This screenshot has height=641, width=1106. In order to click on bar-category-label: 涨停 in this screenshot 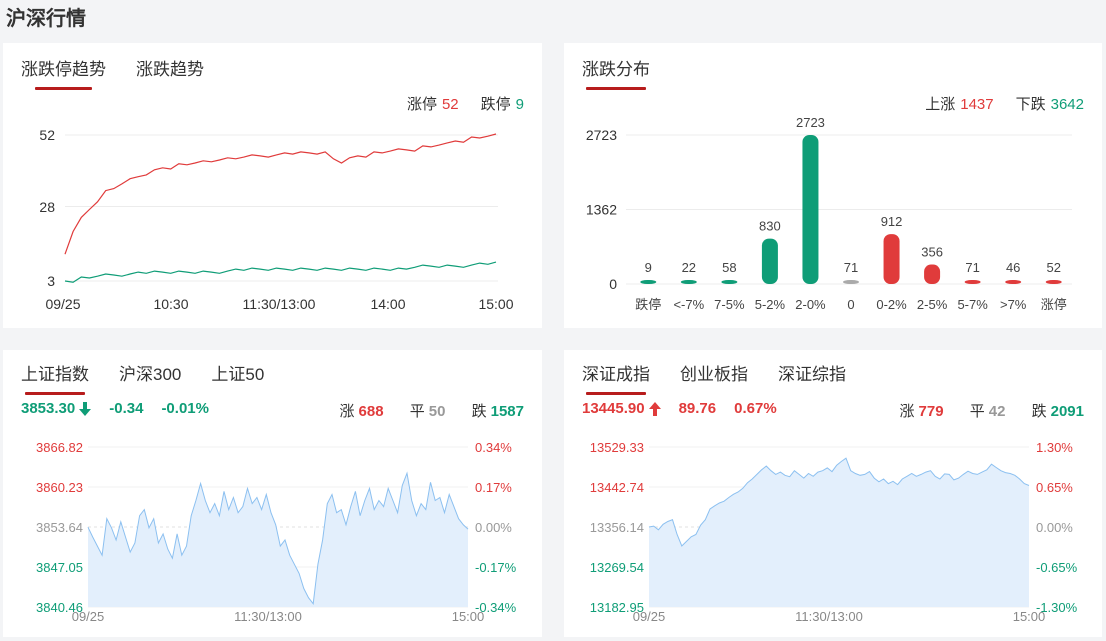, I will do `click(1054, 304)`.